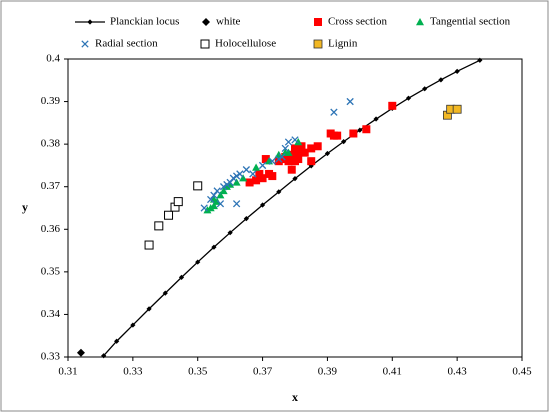 The height and width of the screenshot is (413, 550). I want to click on y-tick-label: 0.37, so click(51, 186).